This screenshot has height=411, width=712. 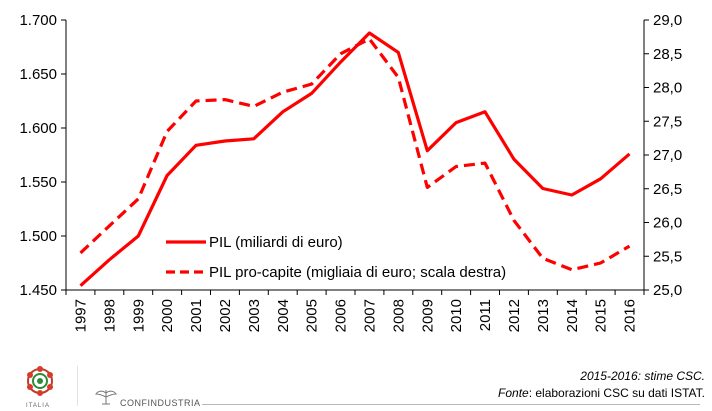 I want to click on x-axis-tick-label: 2015, so click(x=601, y=315).